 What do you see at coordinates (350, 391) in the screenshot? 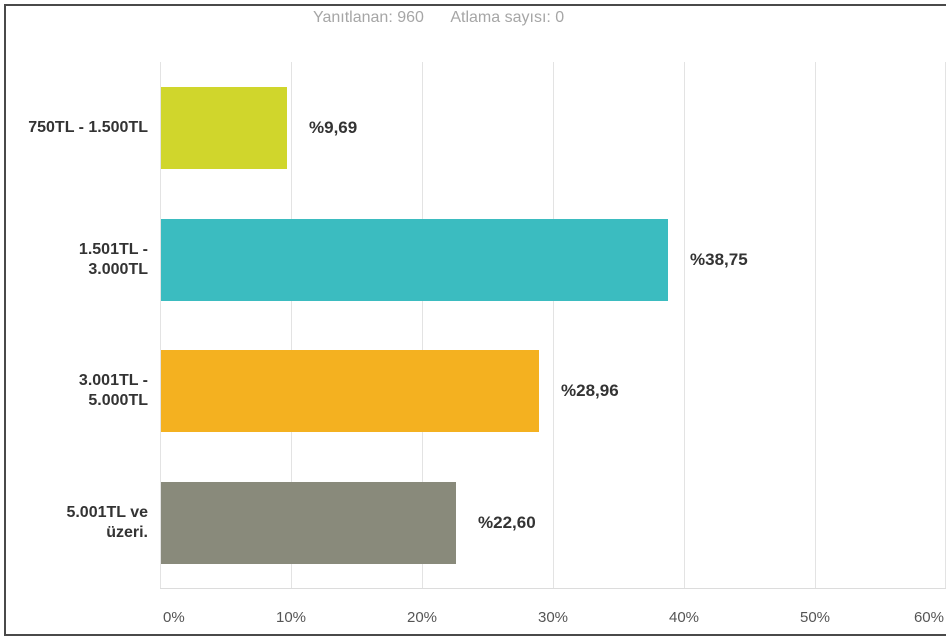
I see `bar-3001tl-5000tl` at bounding box center [350, 391].